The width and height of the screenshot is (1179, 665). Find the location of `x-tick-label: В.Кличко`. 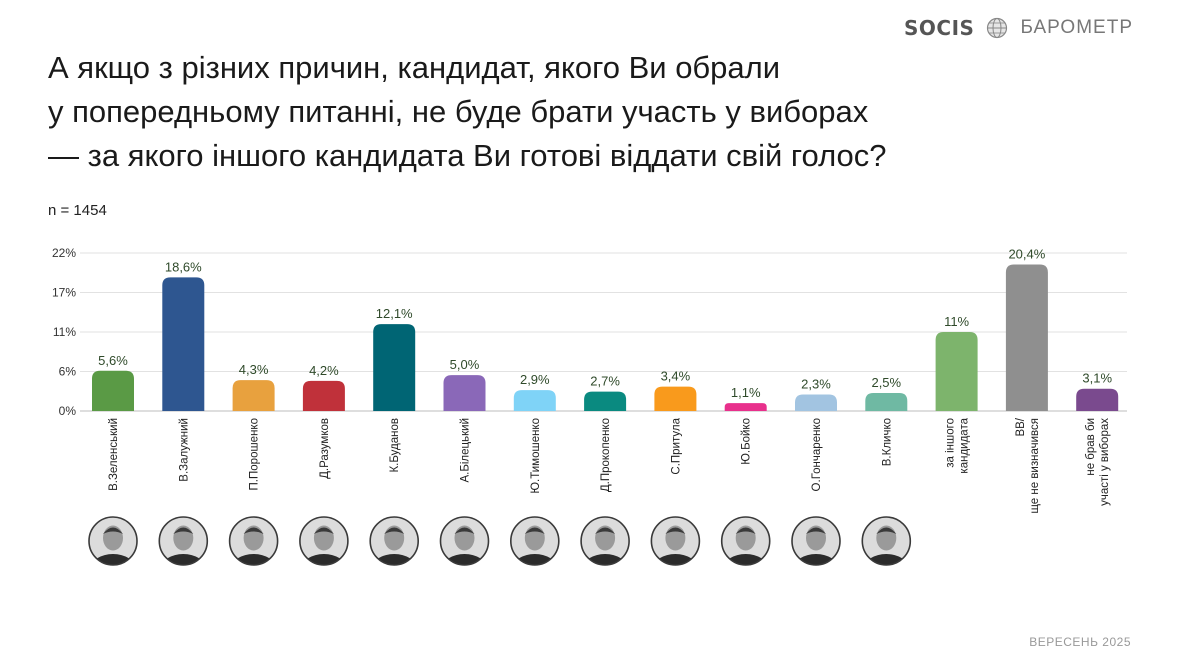

x-tick-label: В.Кличко is located at coordinates (887, 442).